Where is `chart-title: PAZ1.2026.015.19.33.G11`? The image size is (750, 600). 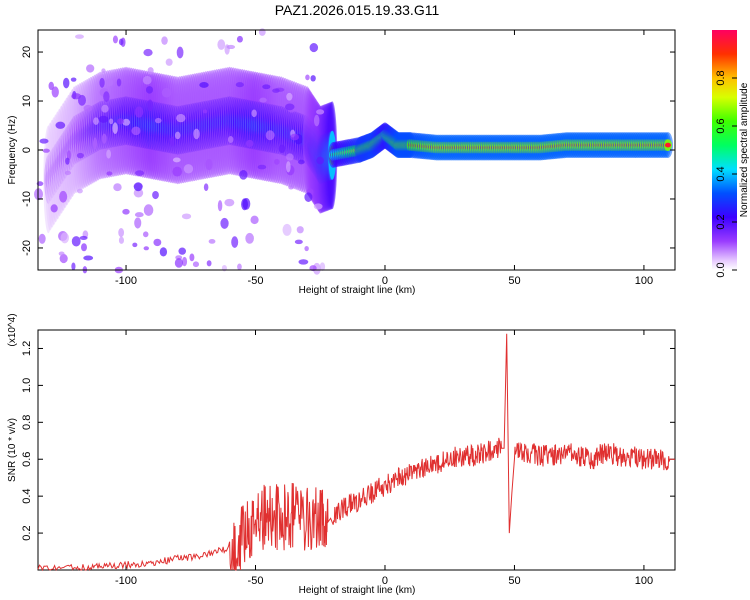
chart-title: PAZ1.2026.015.19.33.G11 is located at coordinates (357, 10).